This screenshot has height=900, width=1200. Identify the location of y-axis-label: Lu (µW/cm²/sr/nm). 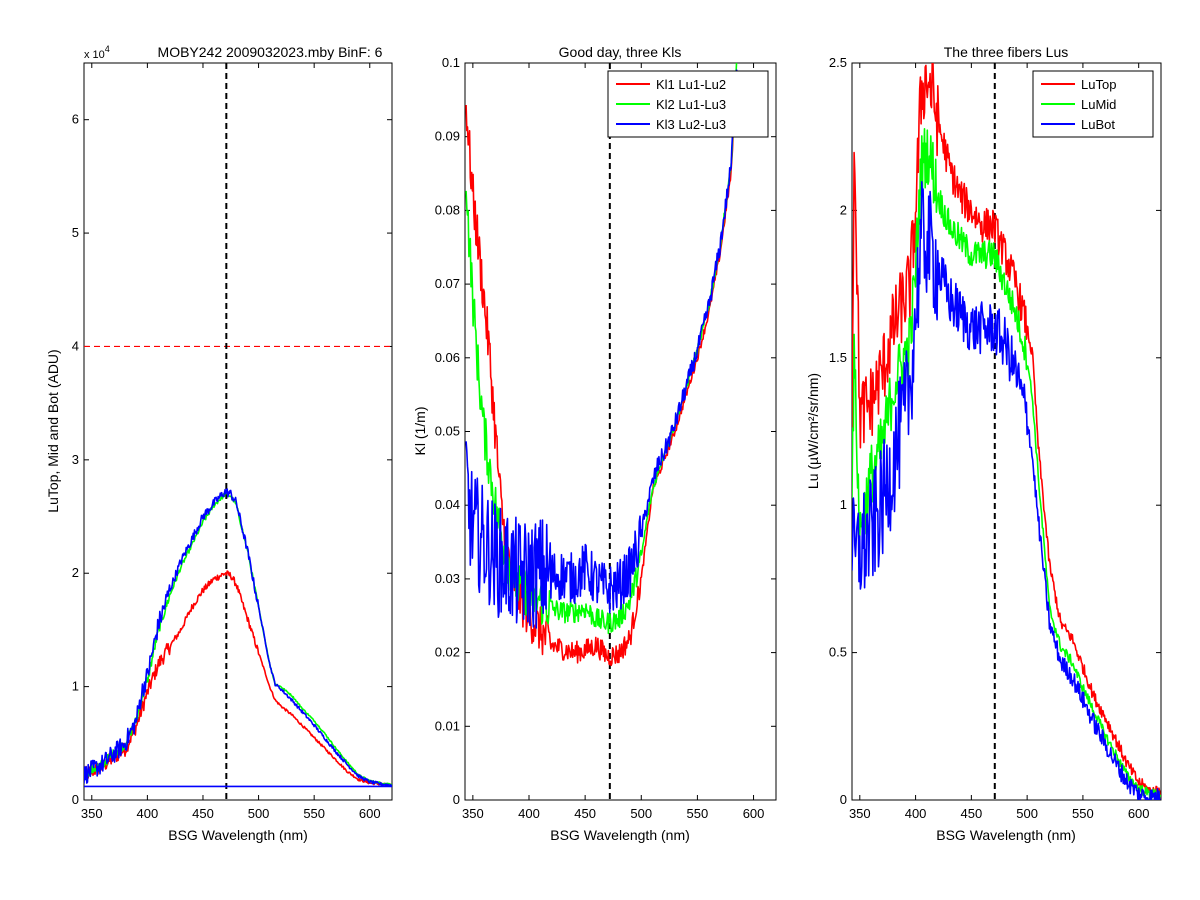
(813, 431).